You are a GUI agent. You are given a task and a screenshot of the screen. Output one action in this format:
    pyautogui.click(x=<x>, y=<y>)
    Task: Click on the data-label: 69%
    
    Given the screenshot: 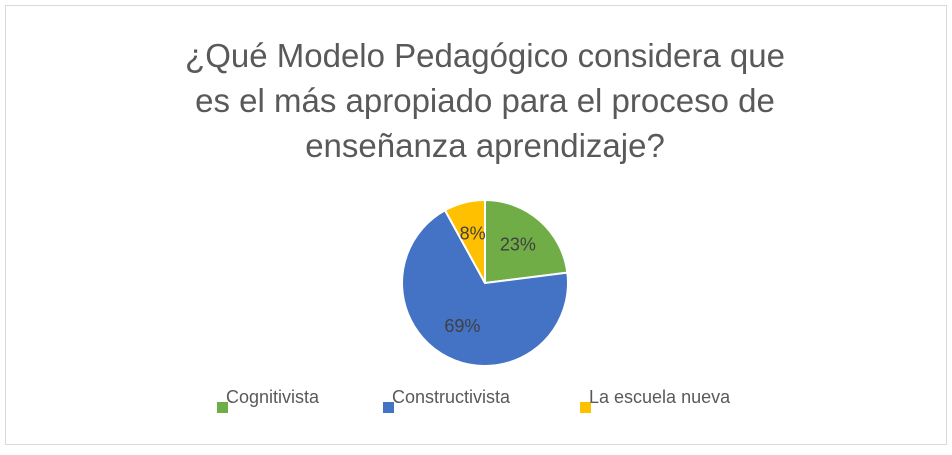 What is the action you would take?
    pyautogui.click(x=462, y=326)
    